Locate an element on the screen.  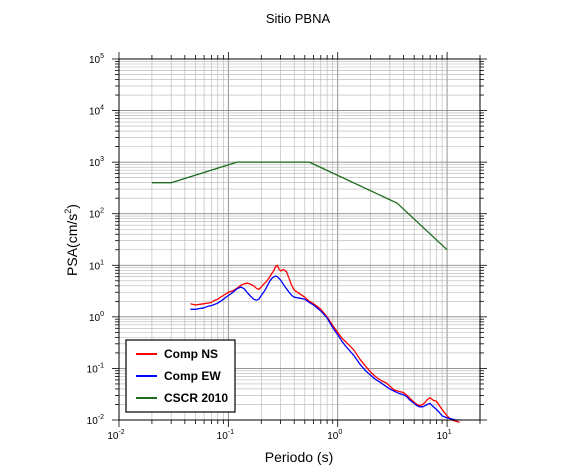
x-tick-label: 10⁰ is located at coordinates (334, 435).